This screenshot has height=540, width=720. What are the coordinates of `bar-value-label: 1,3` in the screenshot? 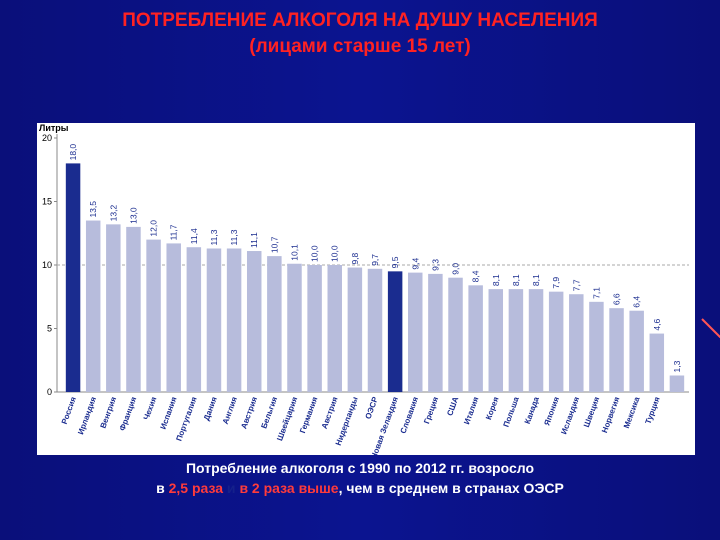 It's located at (677, 366).